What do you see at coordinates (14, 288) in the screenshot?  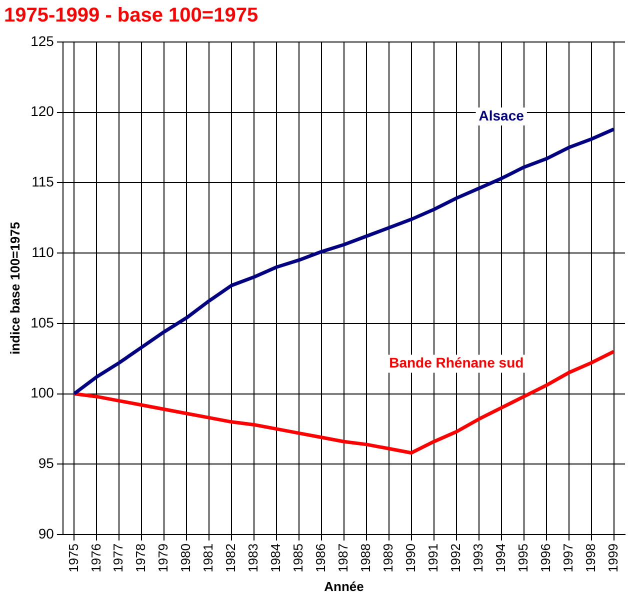 I see `y-axis-title: indice base 100=1975` at bounding box center [14, 288].